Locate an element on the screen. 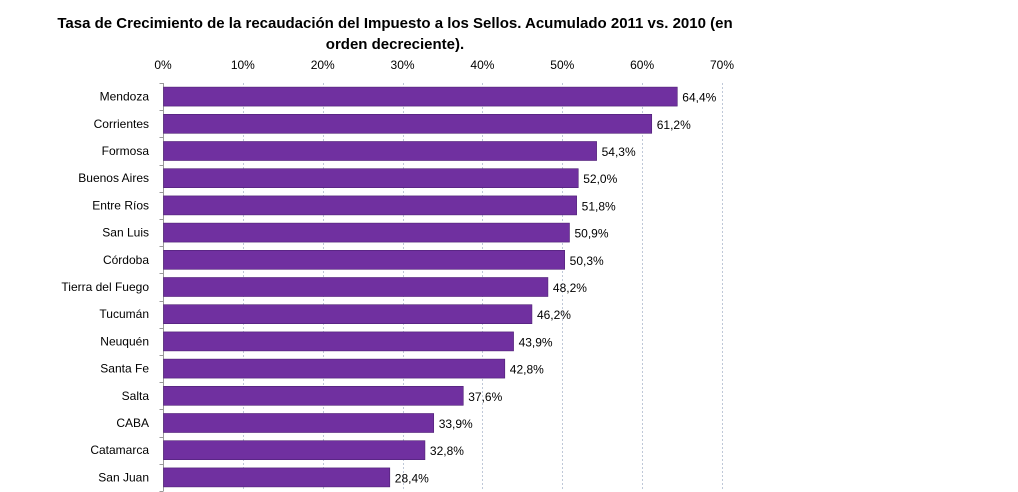 The width and height of the screenshot is (1018, 492). data-label: 28,4% is located at coordinates (412, 478).